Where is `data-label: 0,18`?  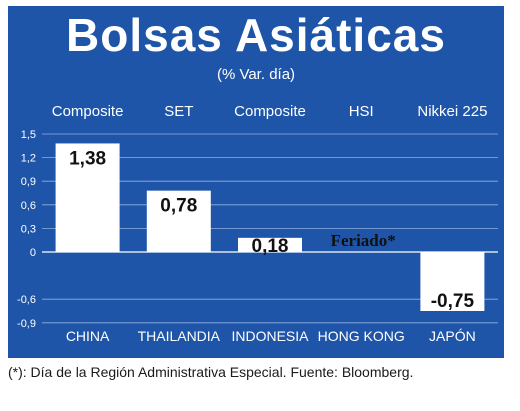
data-label: 0,18 is located at coordinates (270, 246).